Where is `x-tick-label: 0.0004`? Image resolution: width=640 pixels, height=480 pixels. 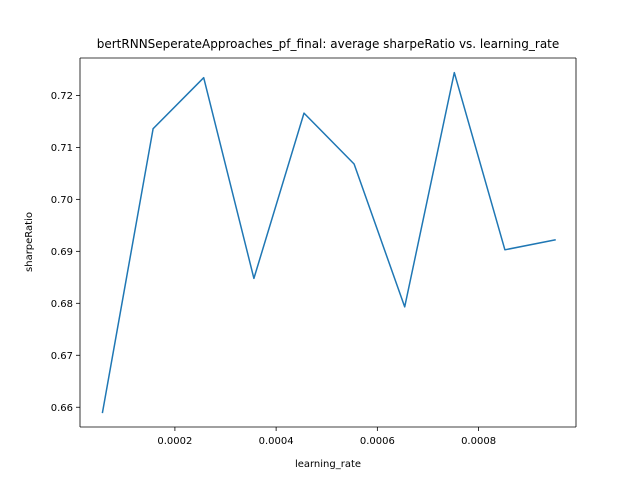 x-tick-label: 0.0004 is located at coordinates (276, 441).